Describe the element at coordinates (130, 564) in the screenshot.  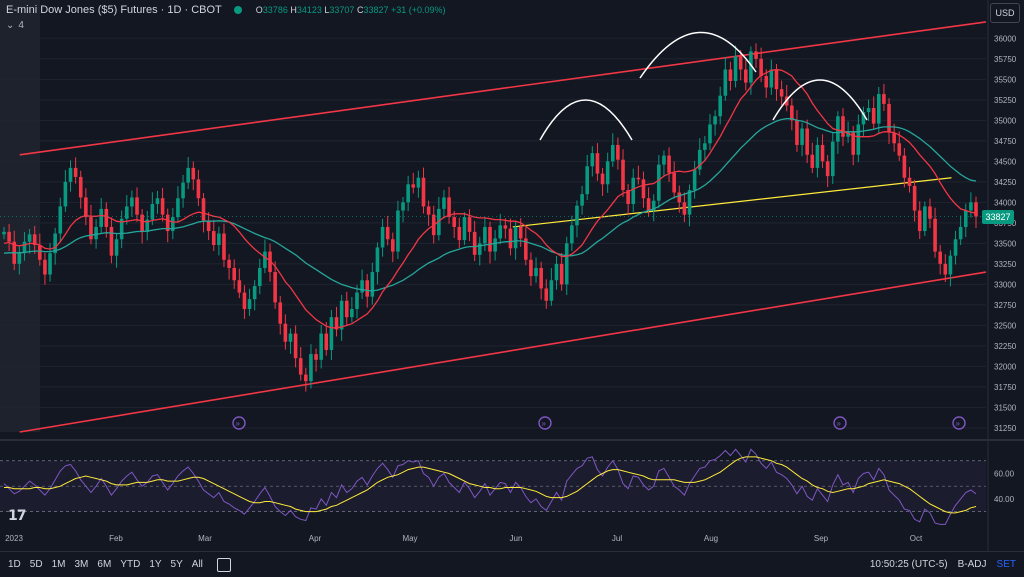
I see `range-button-ytd: YTD` at that location.